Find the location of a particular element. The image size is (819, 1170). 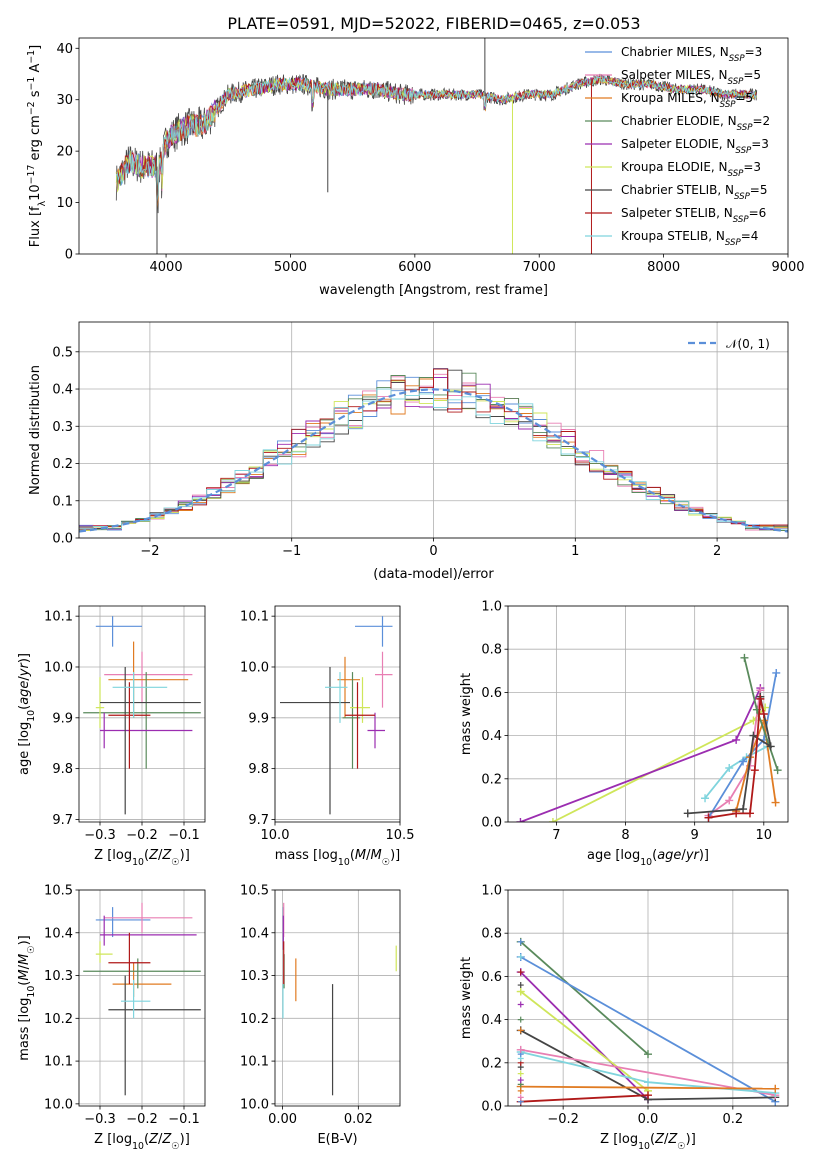

label-segment: erg cm is located at coordinates (35, 139).